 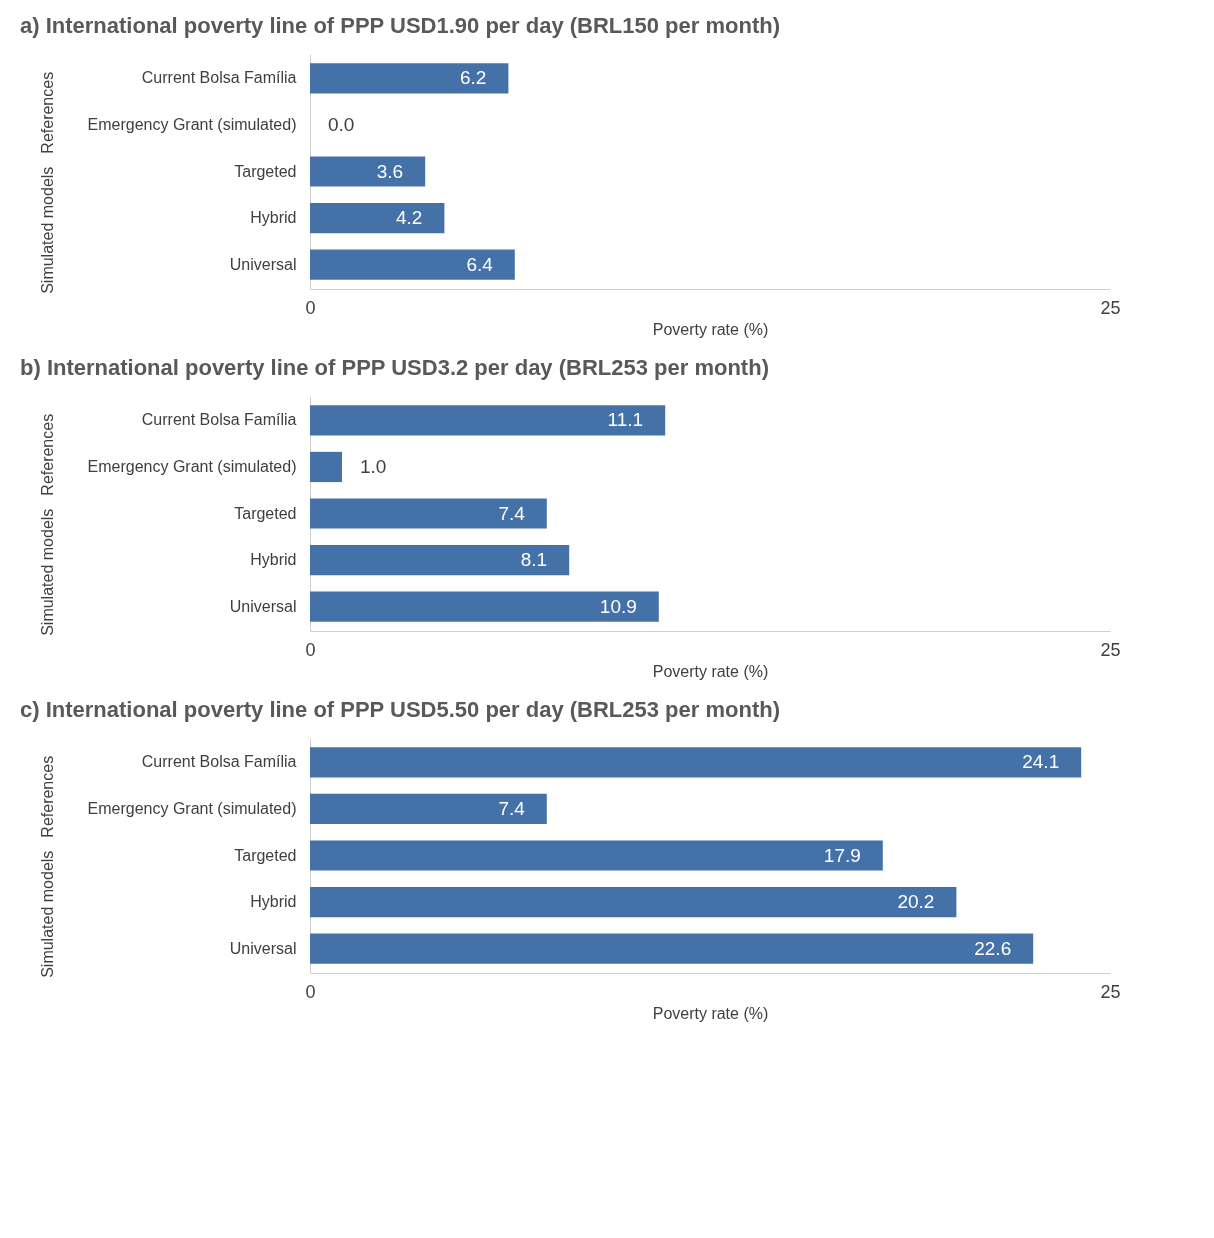 I want to click on data-label: 20.2, so click(x=916, y=902).